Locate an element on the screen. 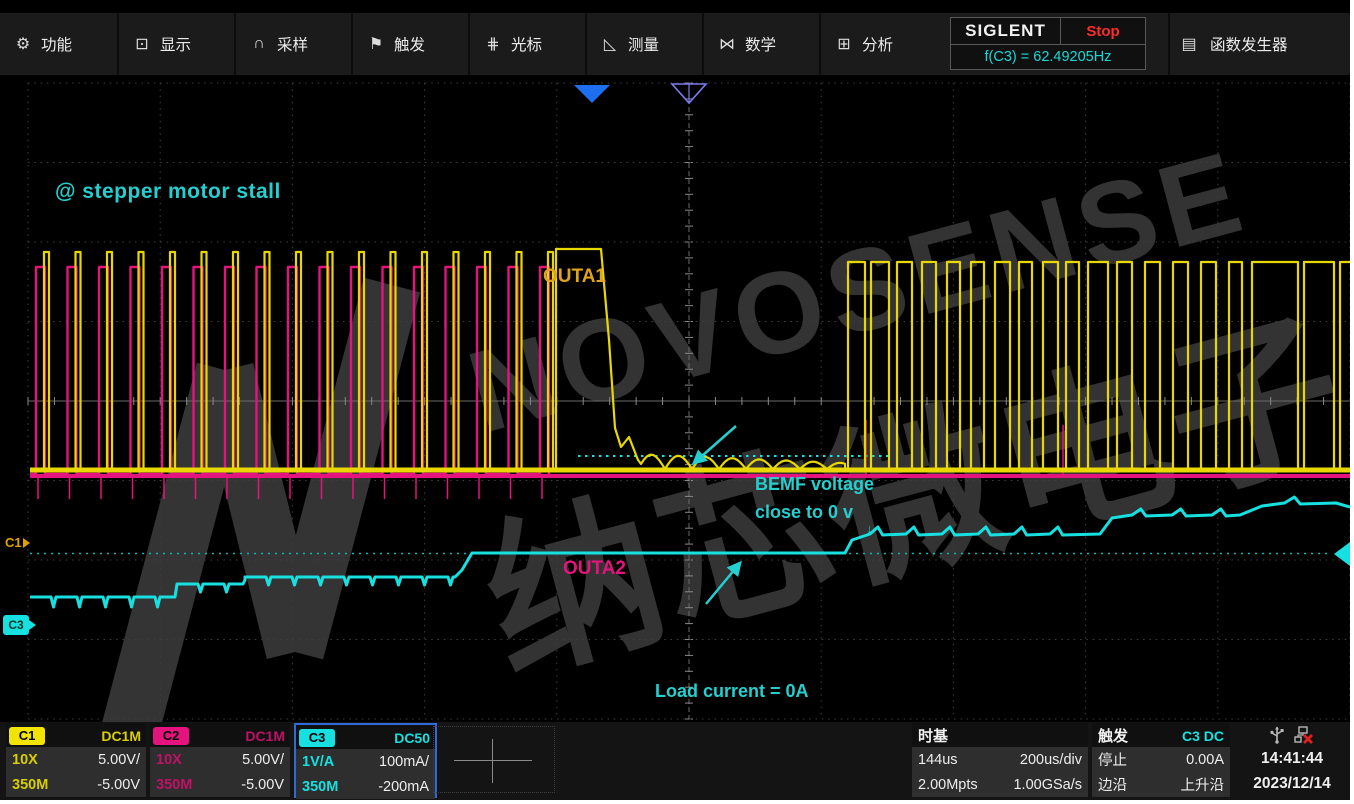 This screenshot has width=1354, height=804. annotation-load-current: Load current = 0A is located at coordinates (732, 691).